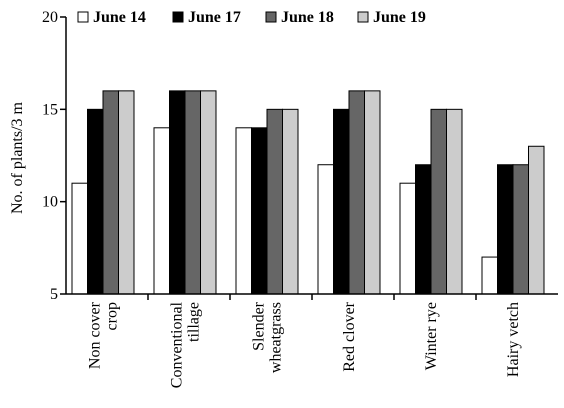 The height and width of the screenshot is (408, 564). Describe the element at coordinates (119, 17) in the screenshot. I see `legend-label: June 14` at that location.